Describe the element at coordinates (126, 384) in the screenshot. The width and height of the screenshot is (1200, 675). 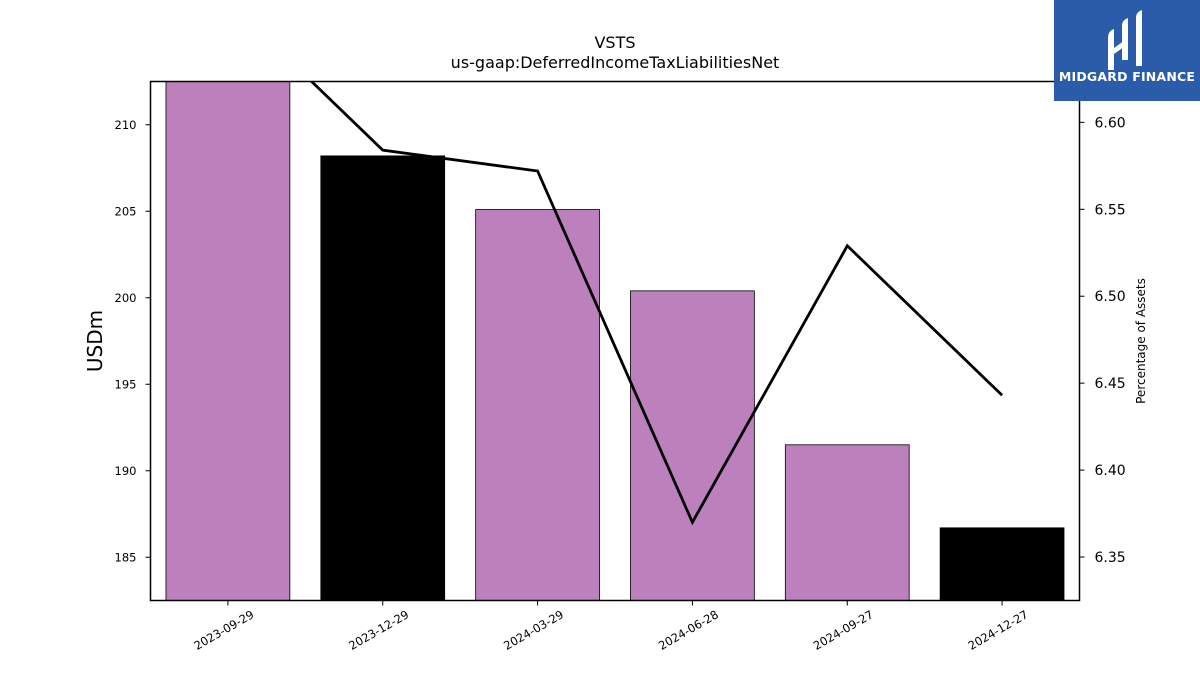
I see `y-tick-label: 195` at that location.